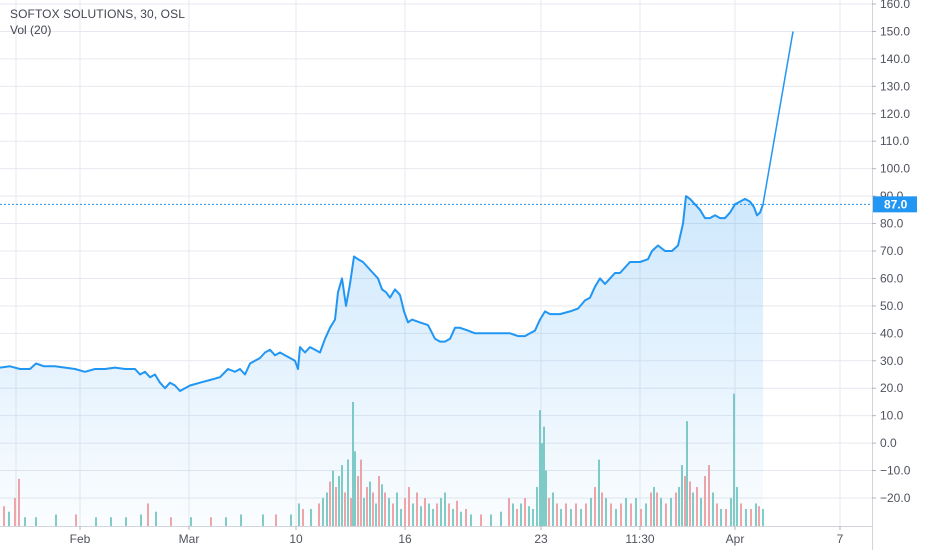 The width and height of the screenshot is (932, 550). What do you see at coordinates (735, 539) in the screenshot?
I see `x-tick-label: Apr` at bounding box center [735, 539].